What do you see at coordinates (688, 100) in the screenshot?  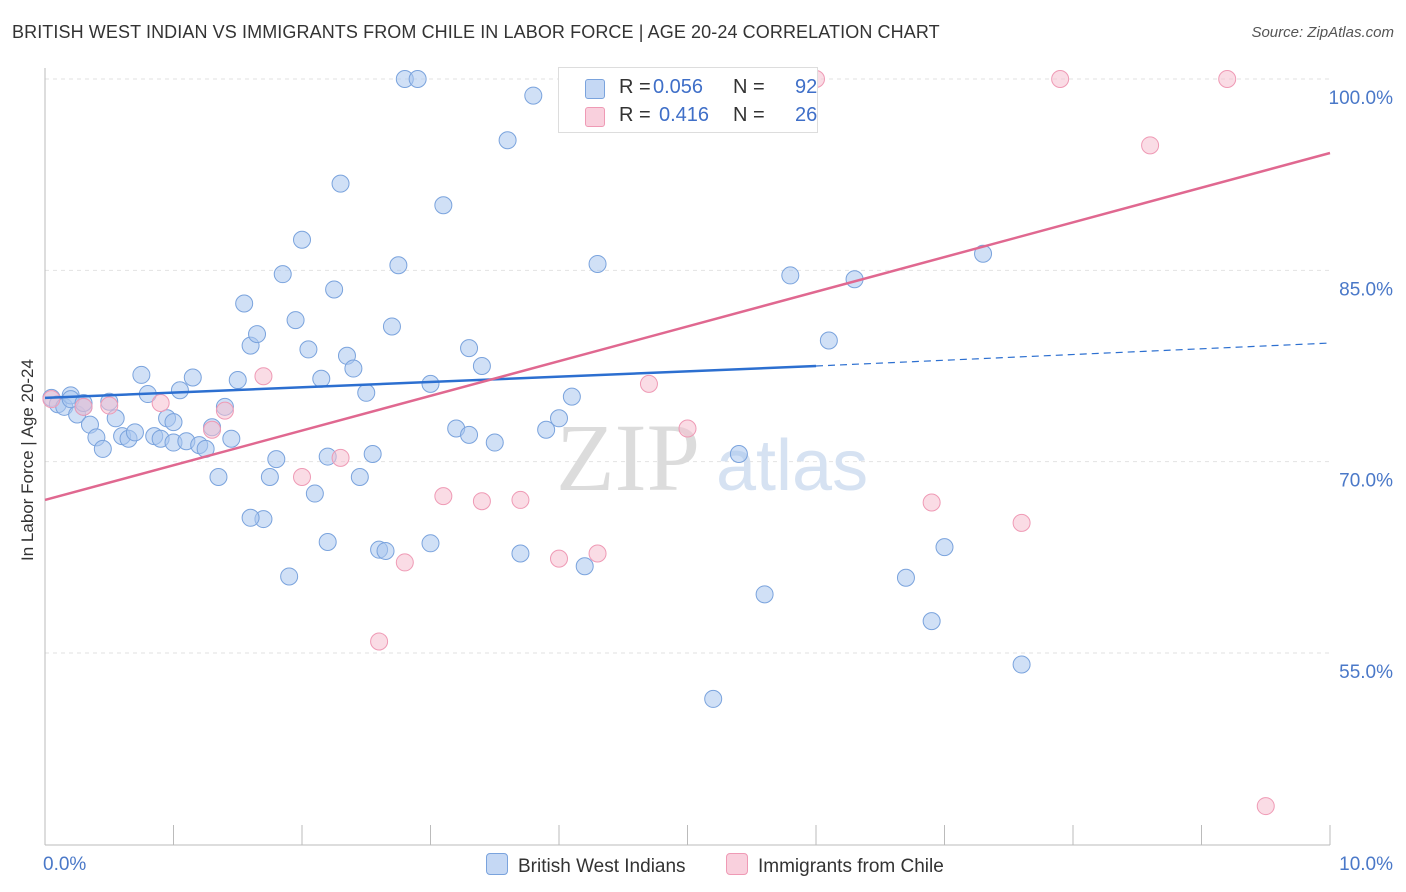 I see `stats-legend: R = 0.056 N = 92 R = 0.416 N = 26` at bounding box center [688, 100].